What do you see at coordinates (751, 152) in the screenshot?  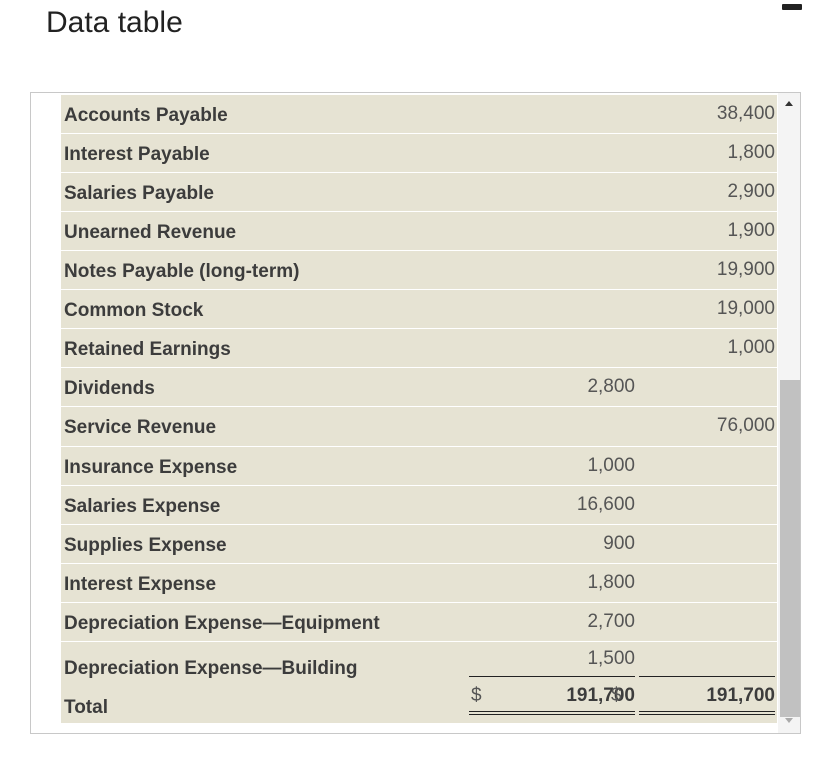 I see `credit-amount: 1,800` at bounding box center [751, 152].